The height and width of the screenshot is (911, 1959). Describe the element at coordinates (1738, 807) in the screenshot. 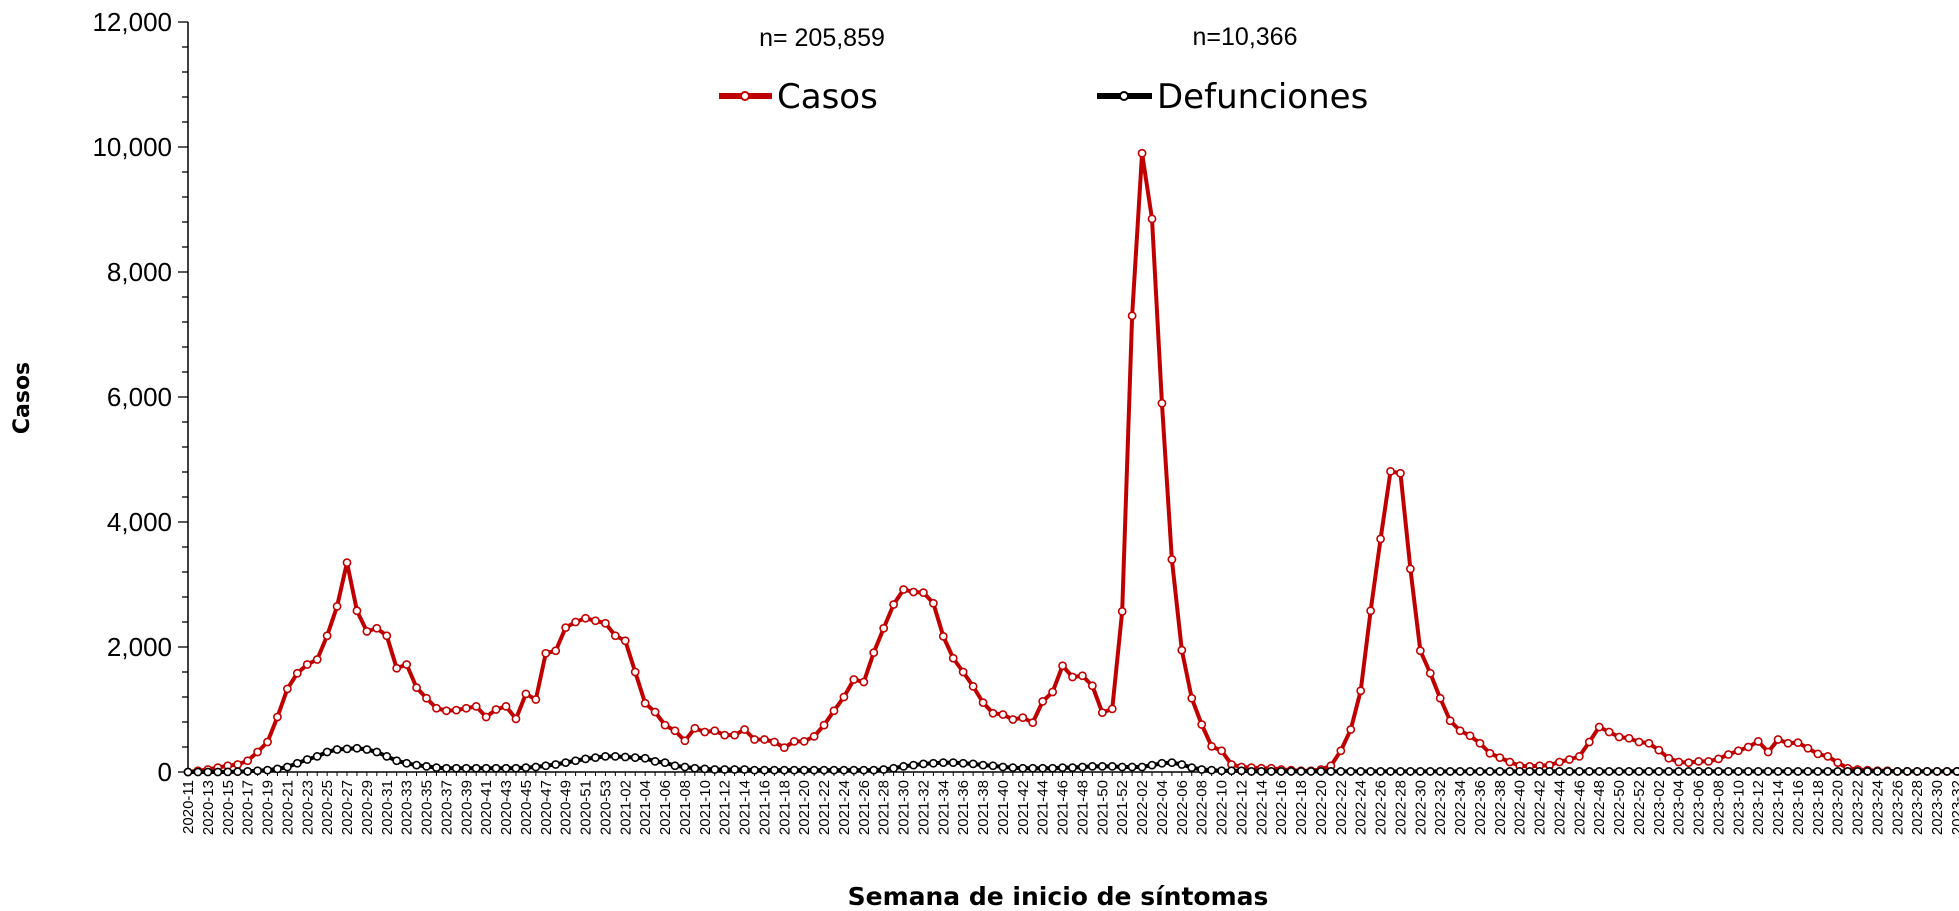

I see `x-tick-label: 2023-10` at that location.